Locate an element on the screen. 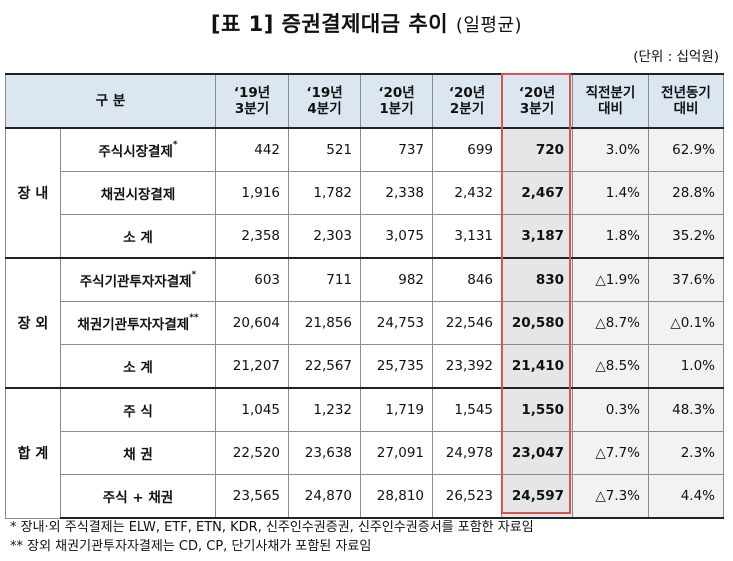 The width and height of the screenshot is (733, 561). row-label: 주 식 is located at coordinates (138, 409).